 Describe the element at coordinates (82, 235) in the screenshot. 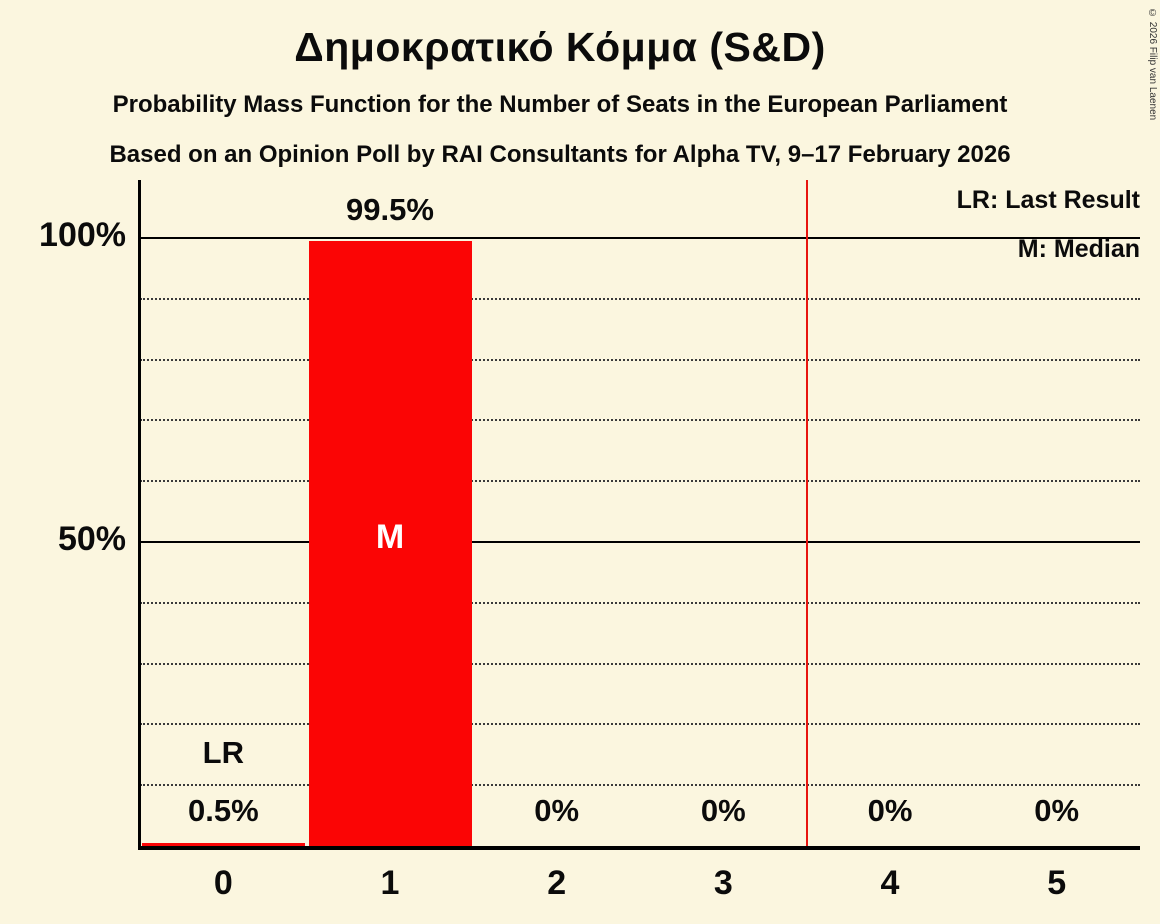

I see `y-axis-tick-label: 100%` at that location.